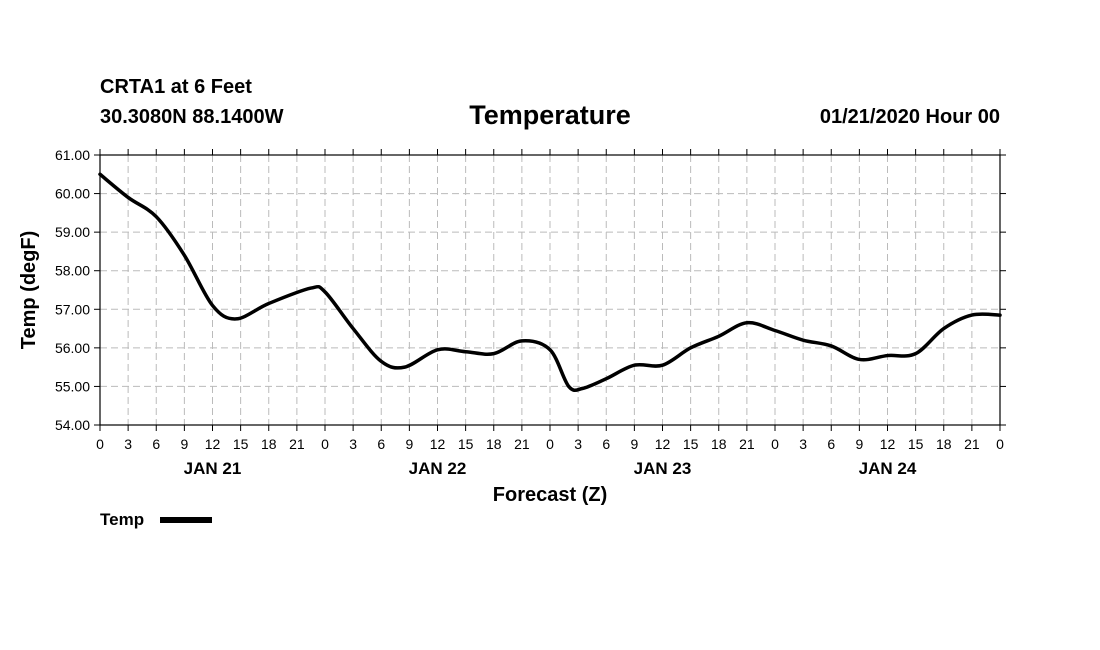 This screenshot has height=650, width=1100. What do you see at coordinates (72, 425) in the screenshot?
I see `y-tick-label: 54.00` at bounding box center [72, 425].